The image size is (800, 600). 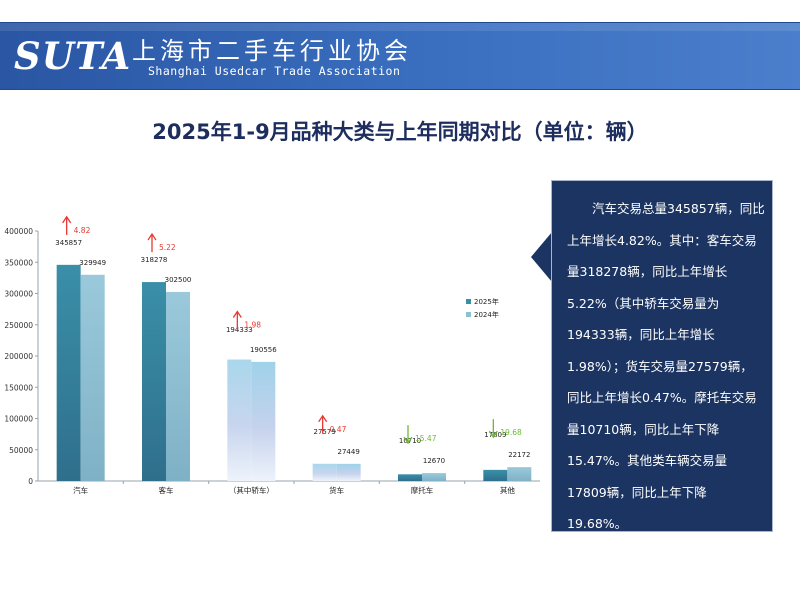 What do you see at coordinates (486, 314) in the screenshot?
I see `legend-label-2024: 2024年` at bounding box center [486, 314].